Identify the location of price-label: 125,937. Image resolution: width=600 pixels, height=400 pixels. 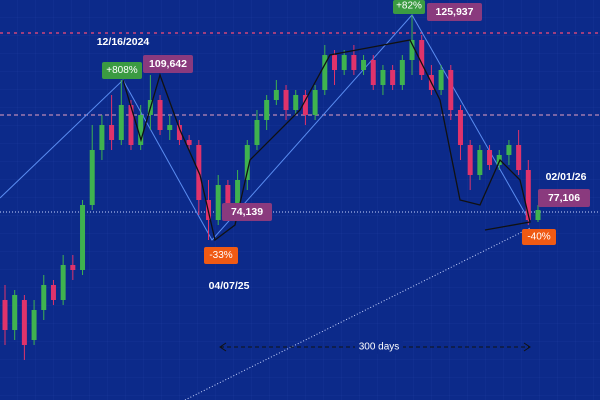
(455, 12).